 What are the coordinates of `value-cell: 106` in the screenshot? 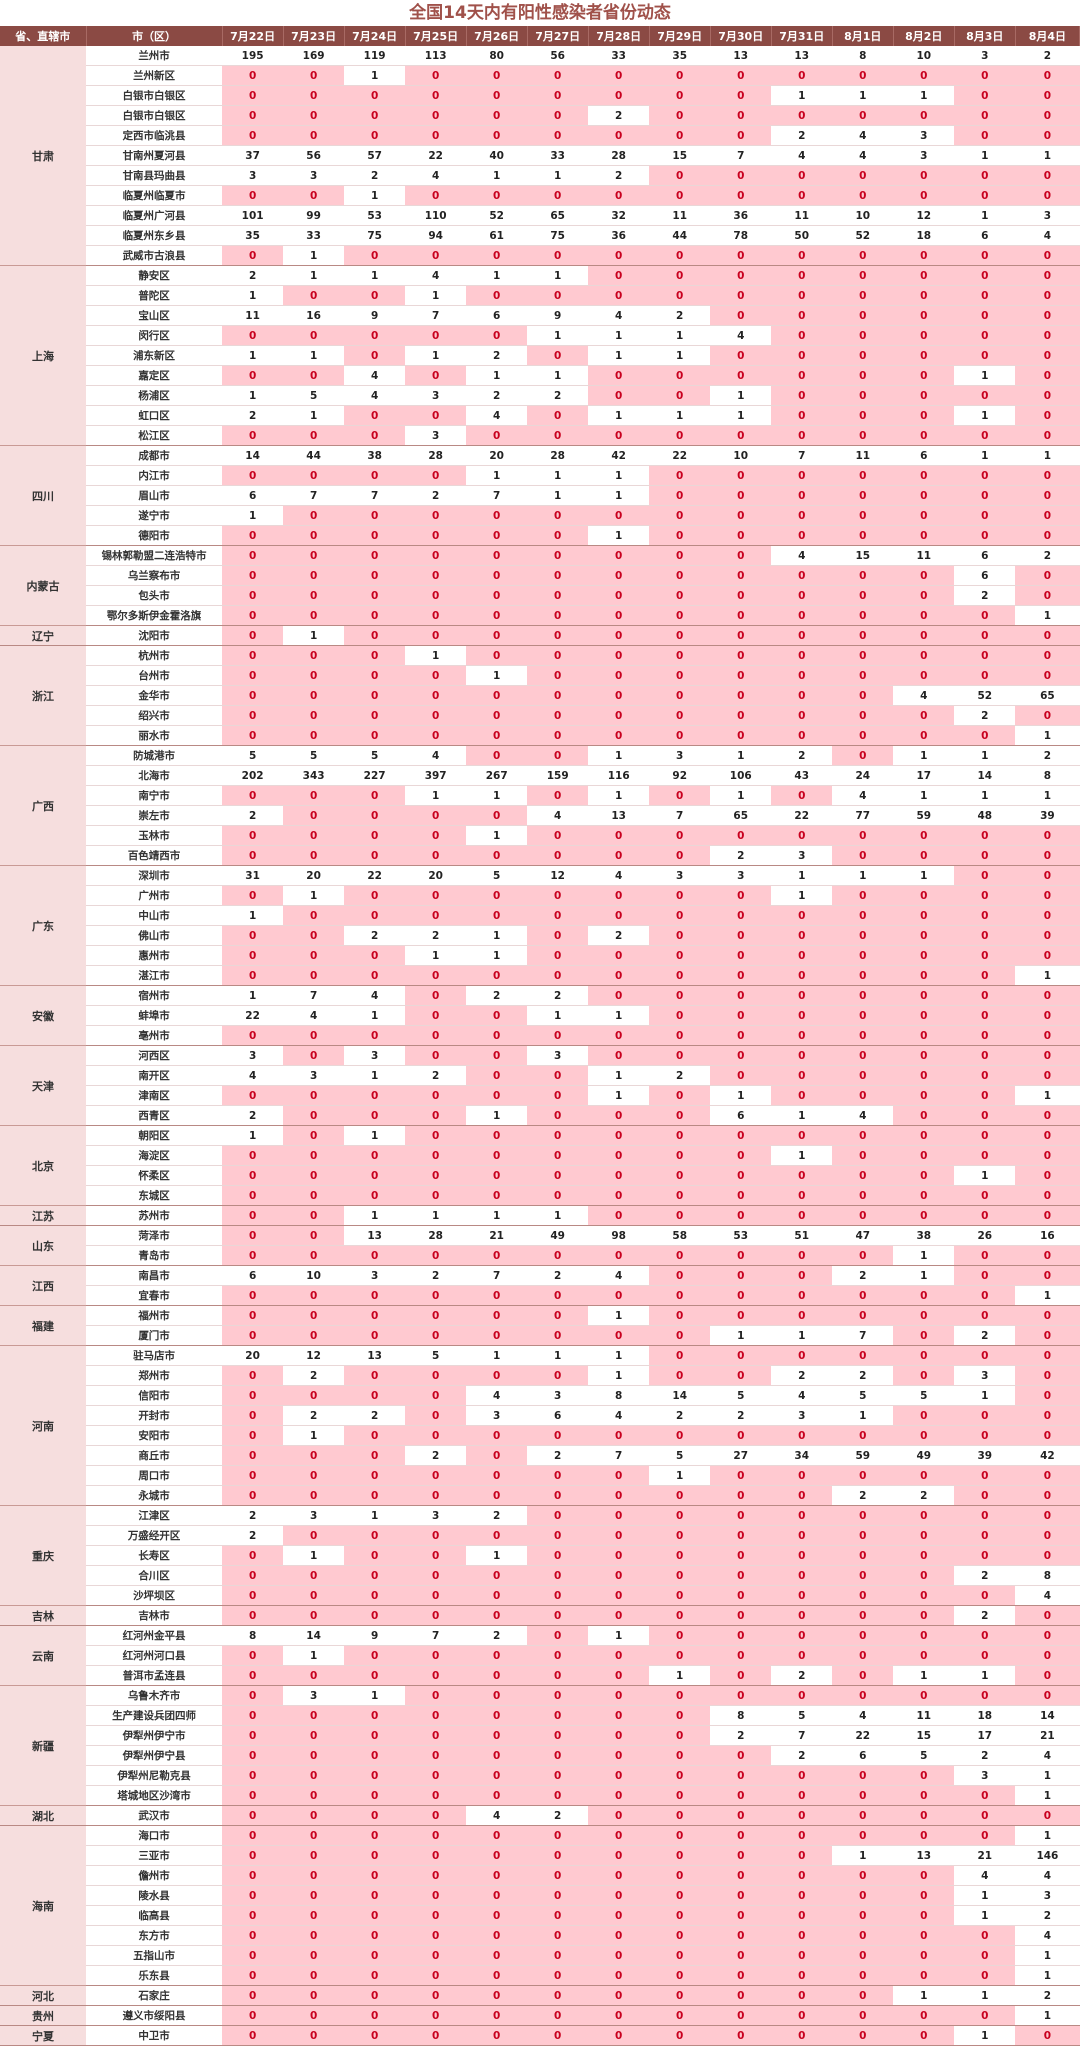 It's located at (741, 775).